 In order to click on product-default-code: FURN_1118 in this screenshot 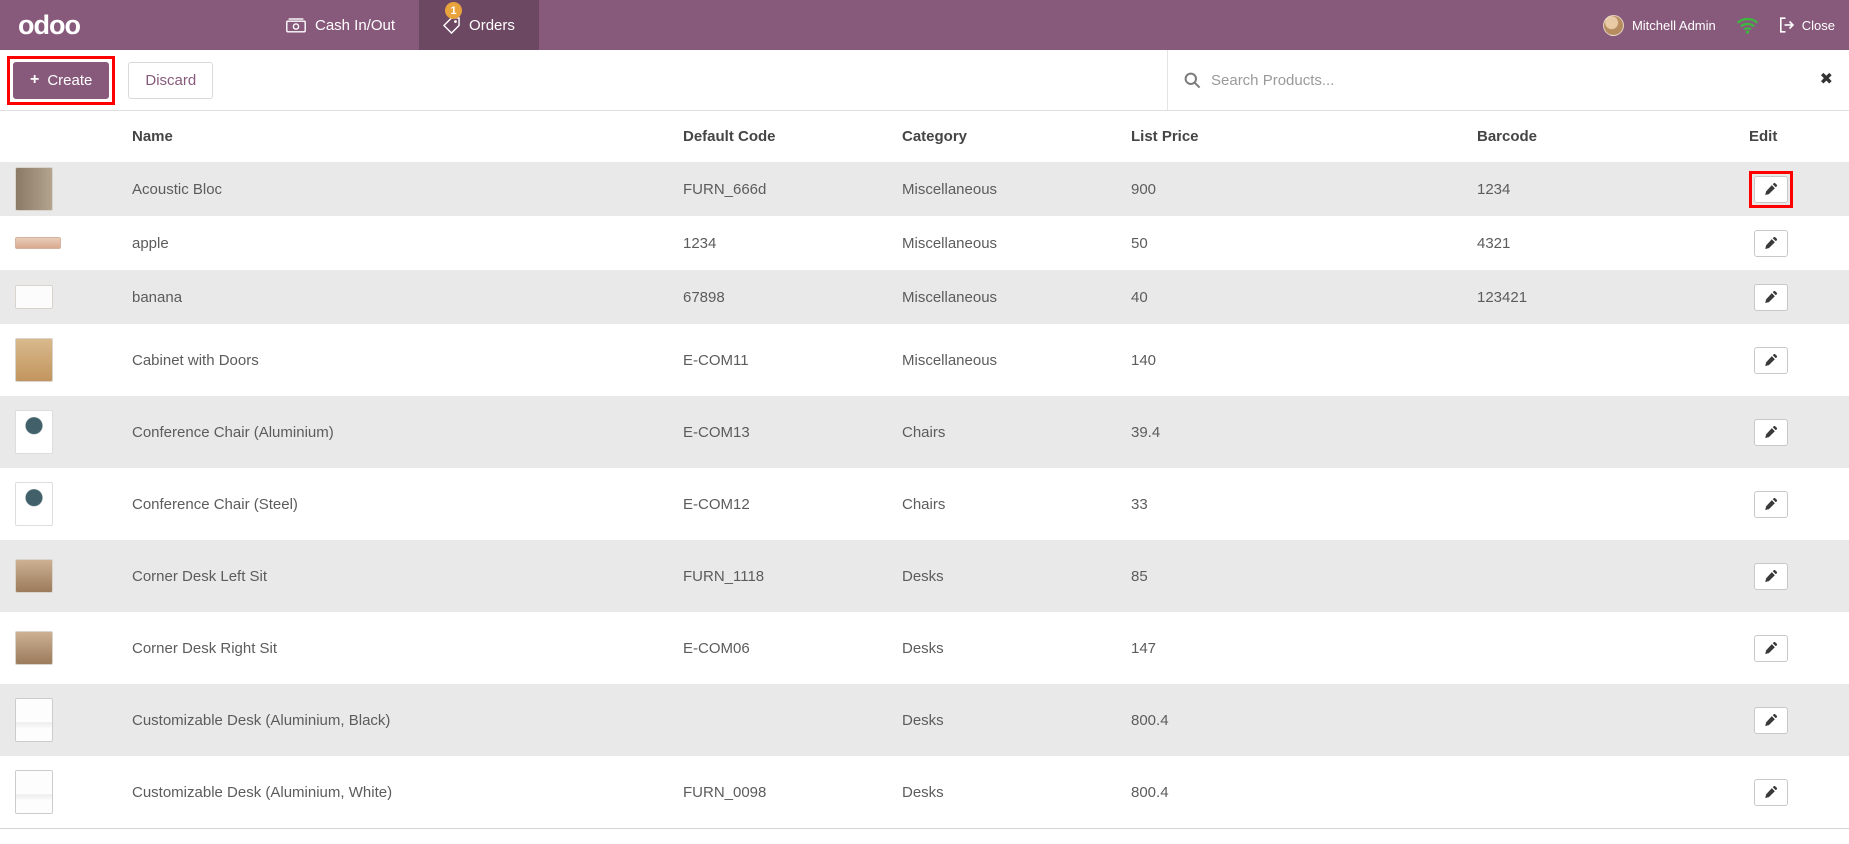, I will do `click(724, 576)`.